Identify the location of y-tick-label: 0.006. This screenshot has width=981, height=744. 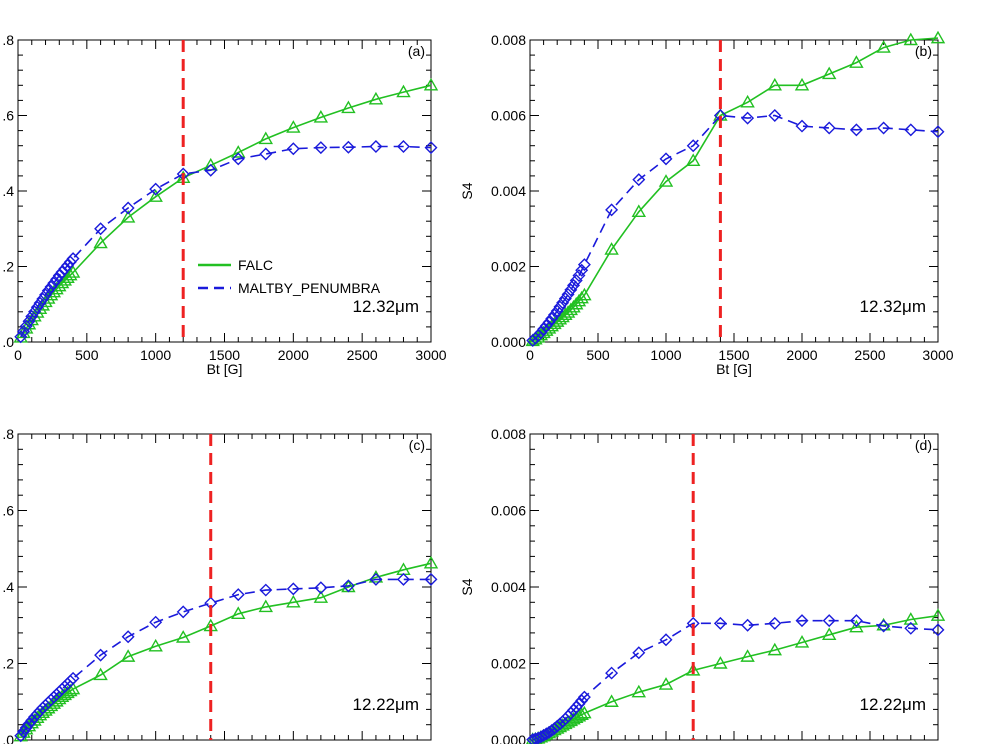
(508, 116).